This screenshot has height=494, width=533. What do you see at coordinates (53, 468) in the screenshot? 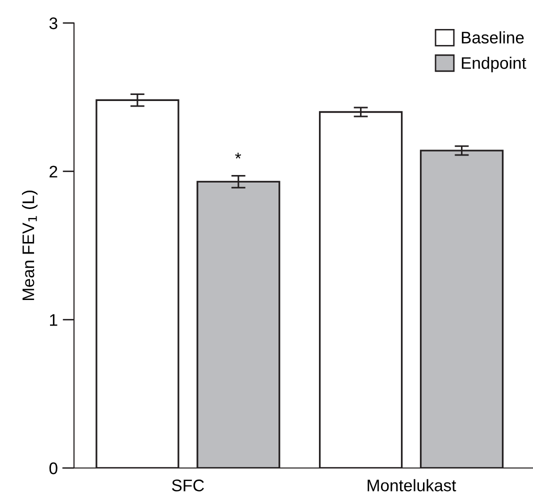
I see `y-tick-label: 0` at bounding box center [53, 468].